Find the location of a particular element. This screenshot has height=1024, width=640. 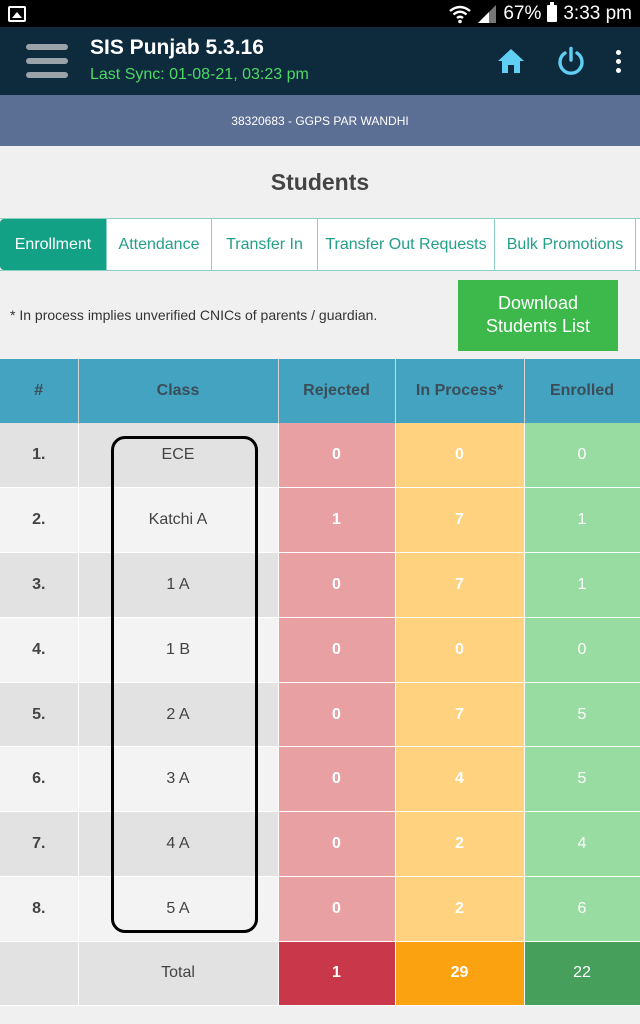

row-class: 1 B is located at coordinates (178, 650).